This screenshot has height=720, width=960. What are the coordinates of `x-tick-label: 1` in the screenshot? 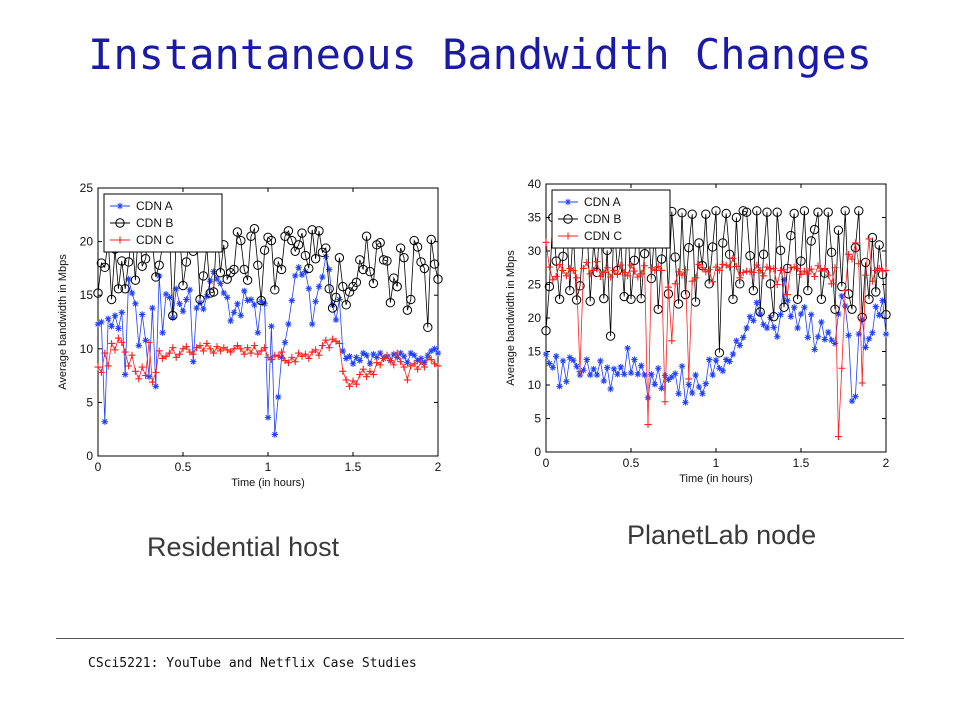 It's located at (268, 467).